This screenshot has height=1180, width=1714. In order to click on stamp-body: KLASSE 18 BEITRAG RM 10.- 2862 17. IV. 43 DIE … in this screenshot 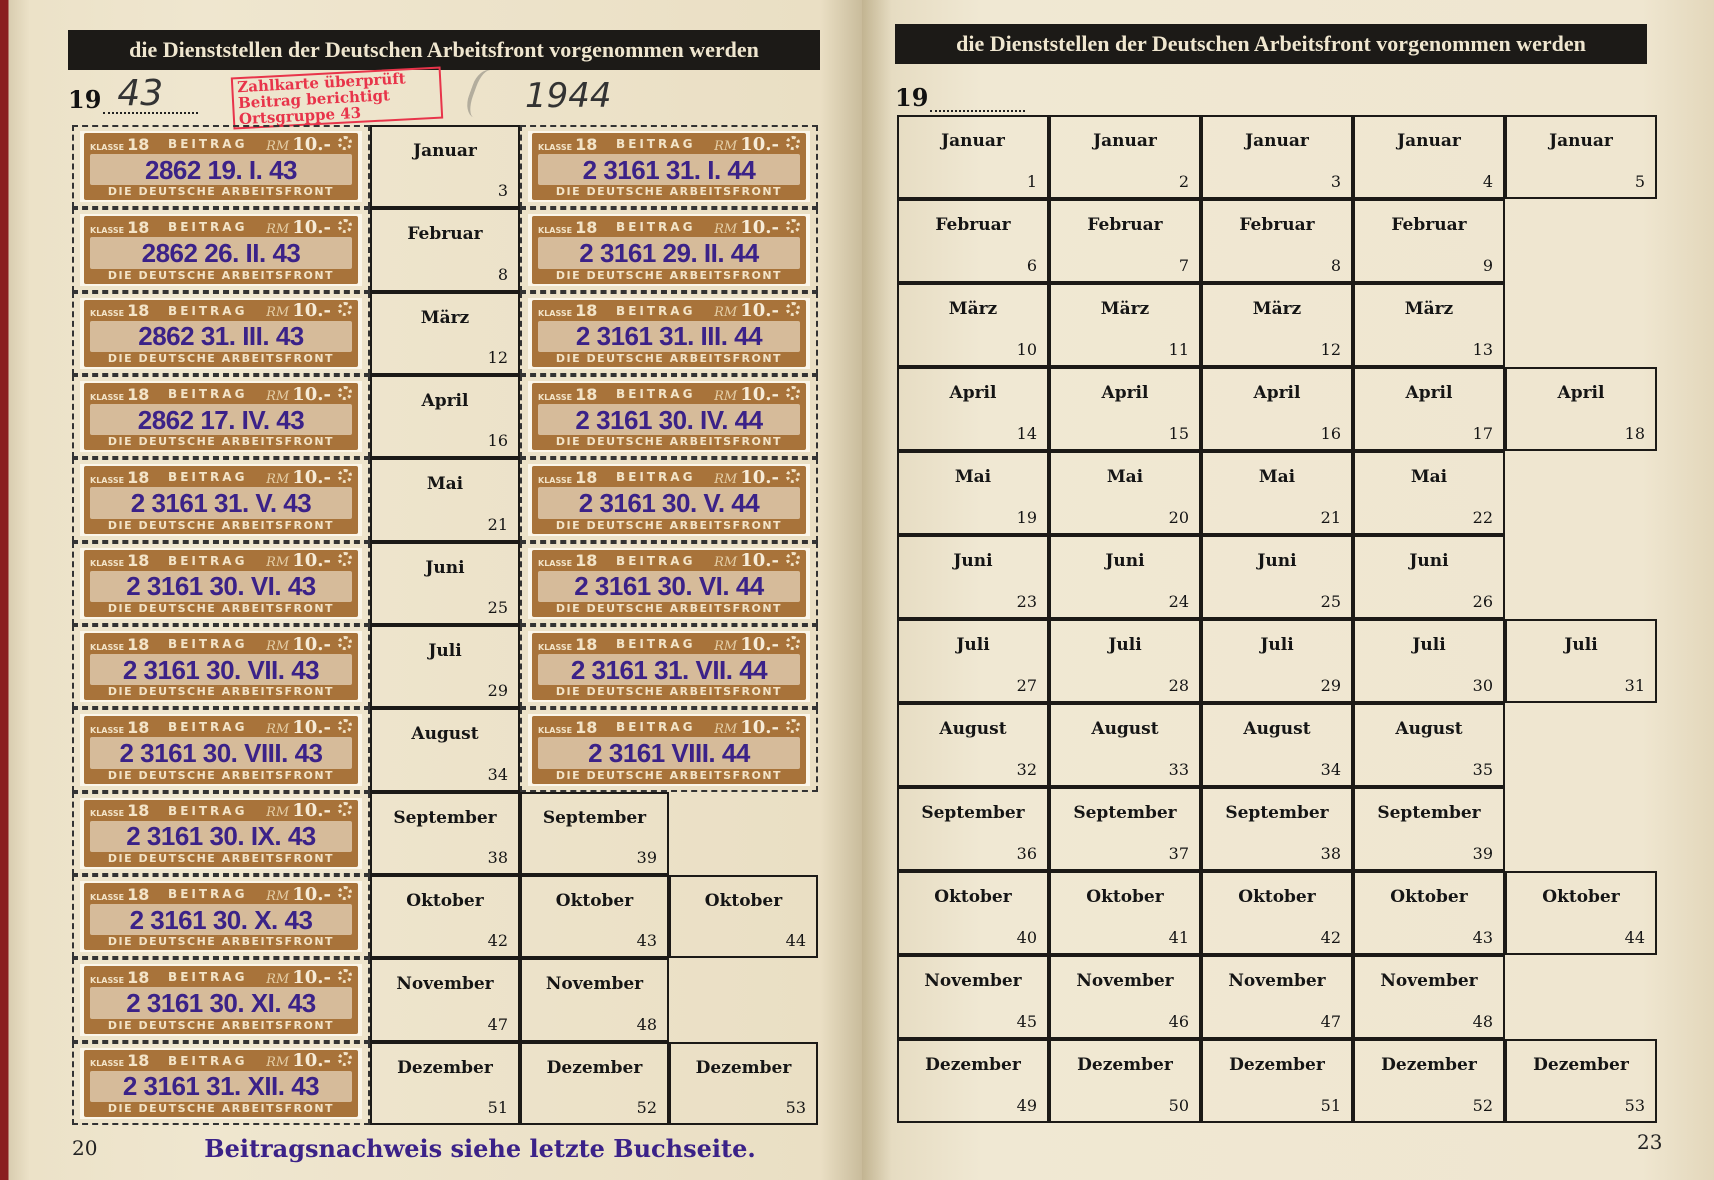, I will do `click(221, 417)`.